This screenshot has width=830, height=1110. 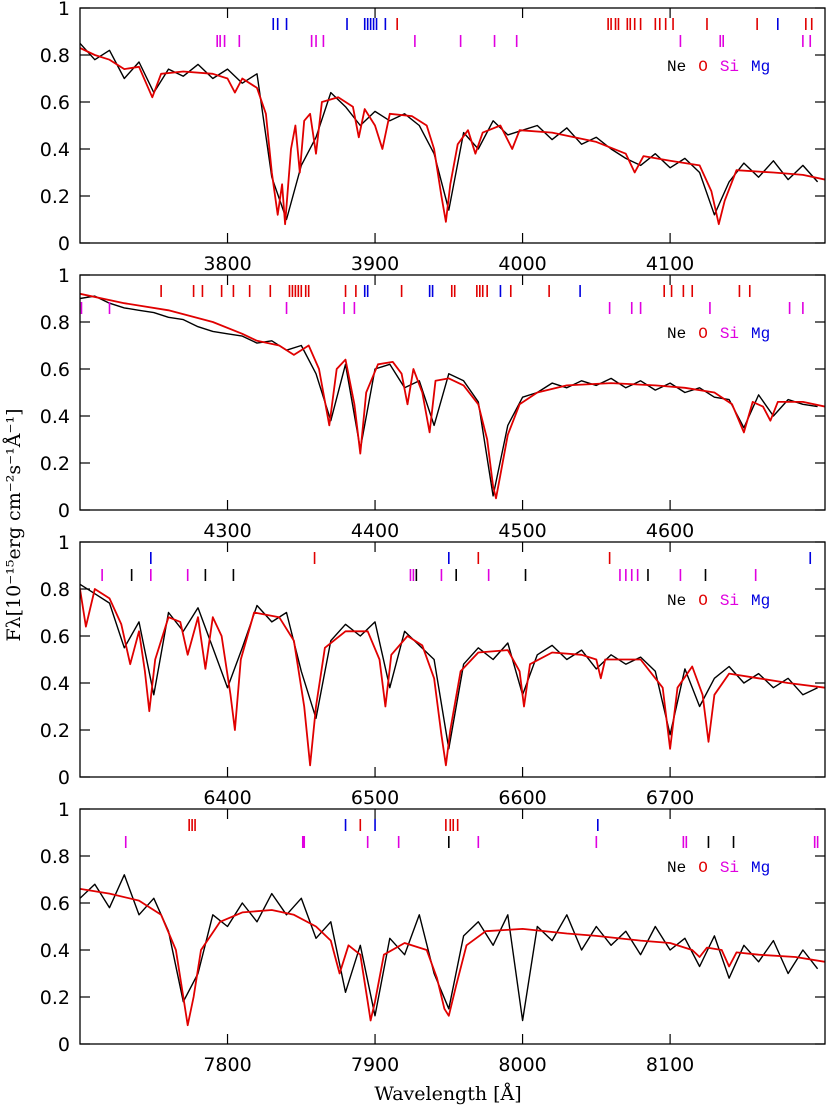 What do you see at coordinates (14, 524) in the screenshot?
I see `y-axis-title: Fλ[10⁻¹⁵erg cm⁻²s⁻¹Å⁻¹]` at bounding box center [14, 524].